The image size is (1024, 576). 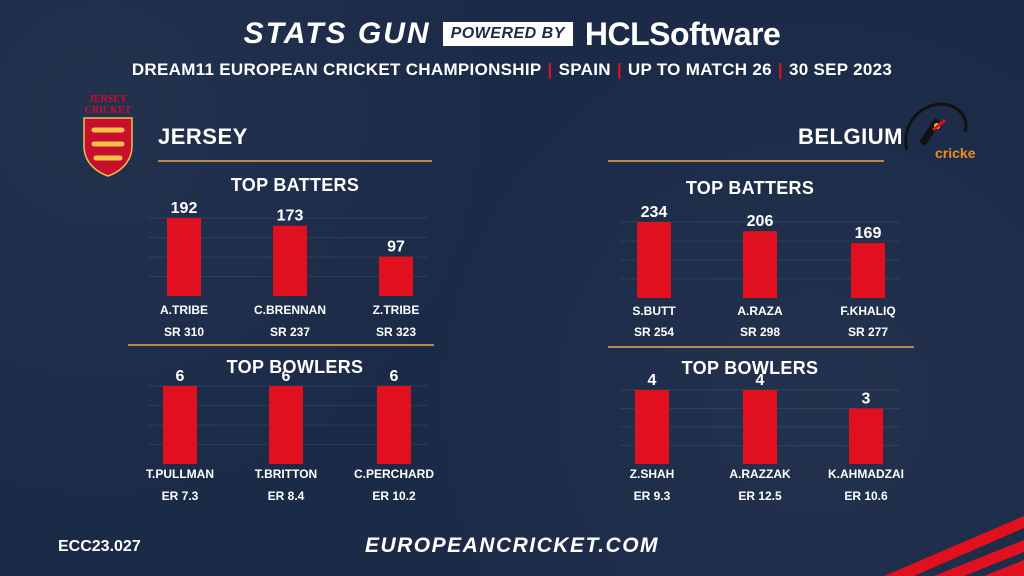 I want to click on jersey-logo: JERSEY CRICKET, so click(x=108, y=138).